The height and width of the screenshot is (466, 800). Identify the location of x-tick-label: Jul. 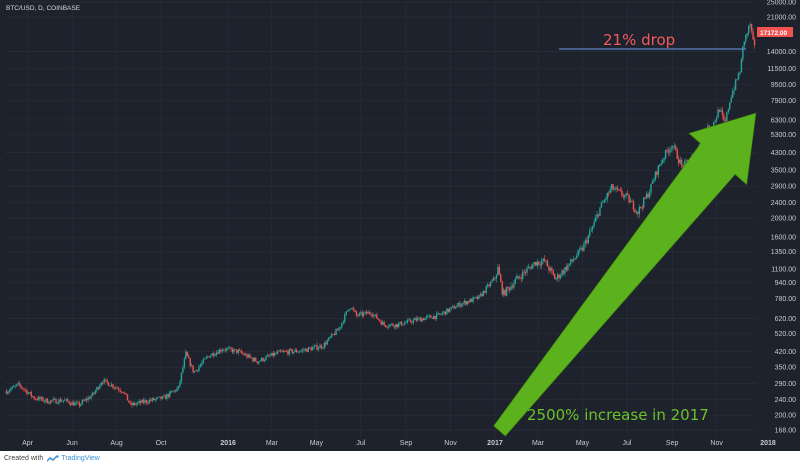
(626, 443).